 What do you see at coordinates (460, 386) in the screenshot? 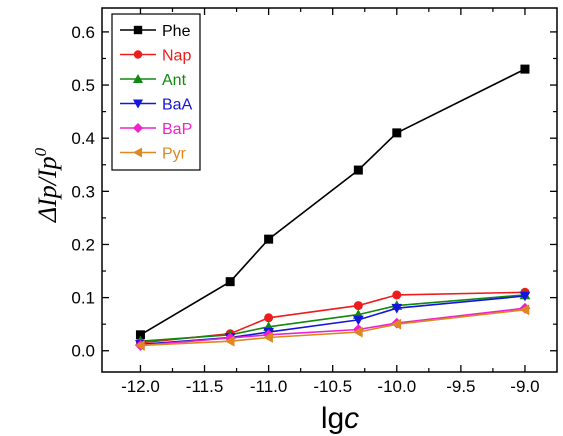
I see `x-tick-label: -9.5` at bounding box center [460, 386].